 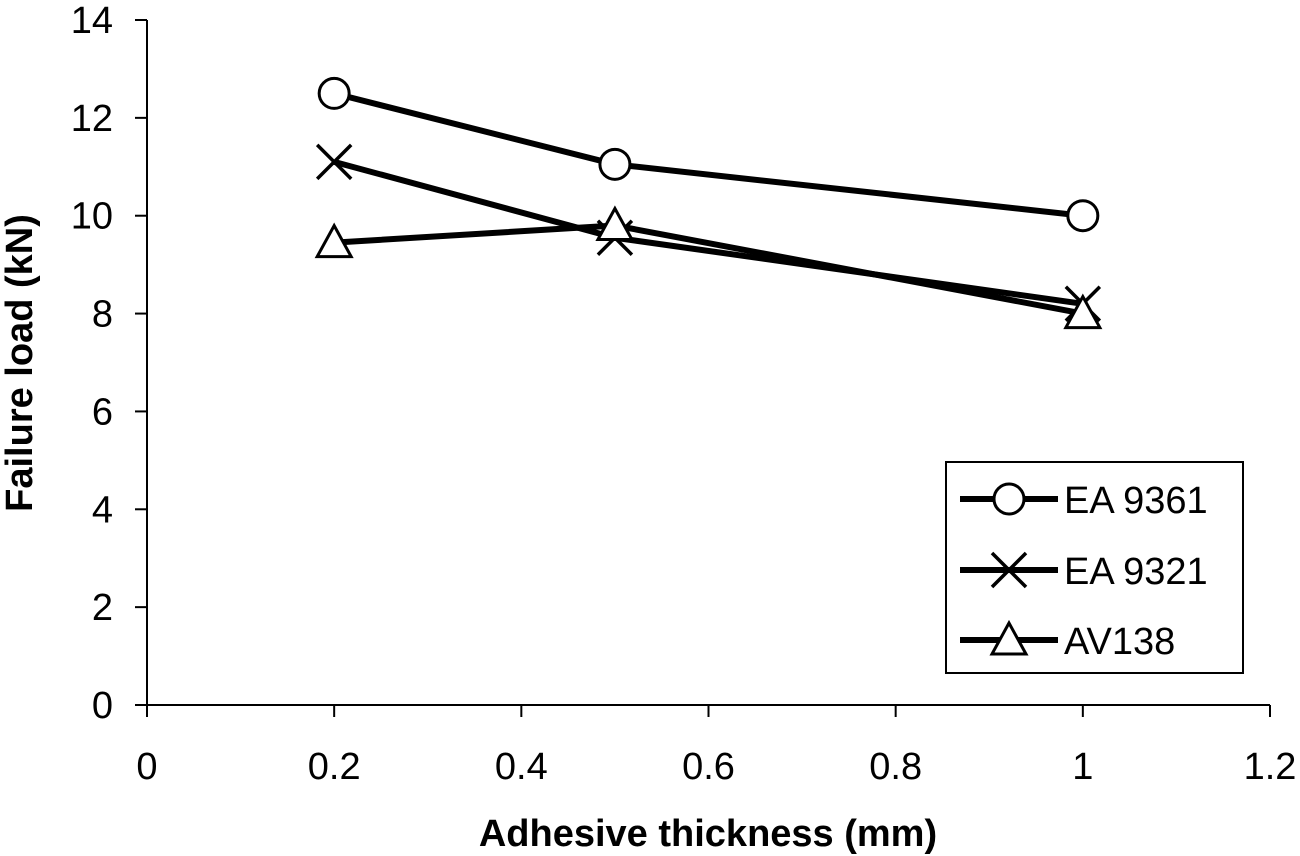 What do you see at coordinates (708, 834) in the screenshot?
I see `x-axis-title: Adhesive thickness (mm)` at bounding box center [708, 834].